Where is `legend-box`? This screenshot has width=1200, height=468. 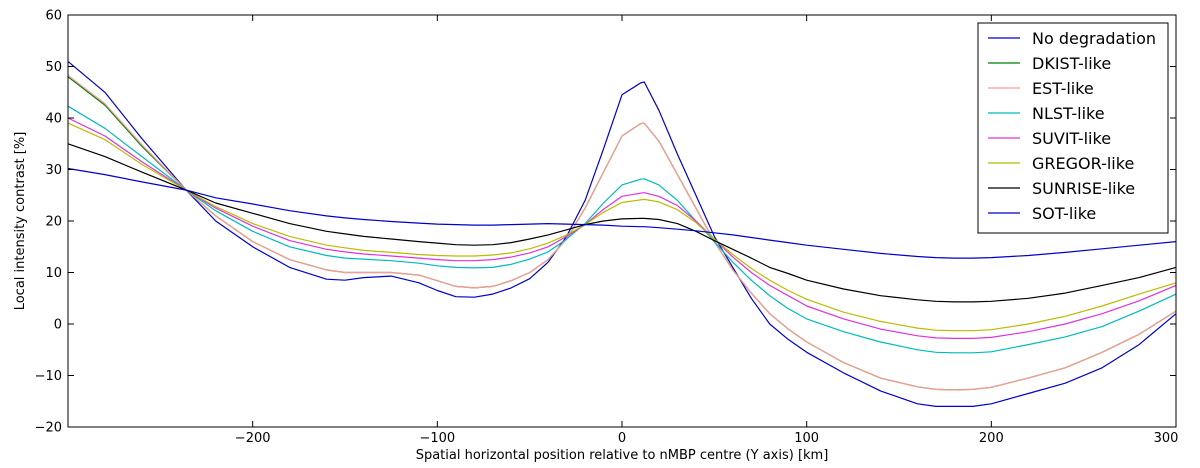
legend-box is located at coordinates (1073, 128).